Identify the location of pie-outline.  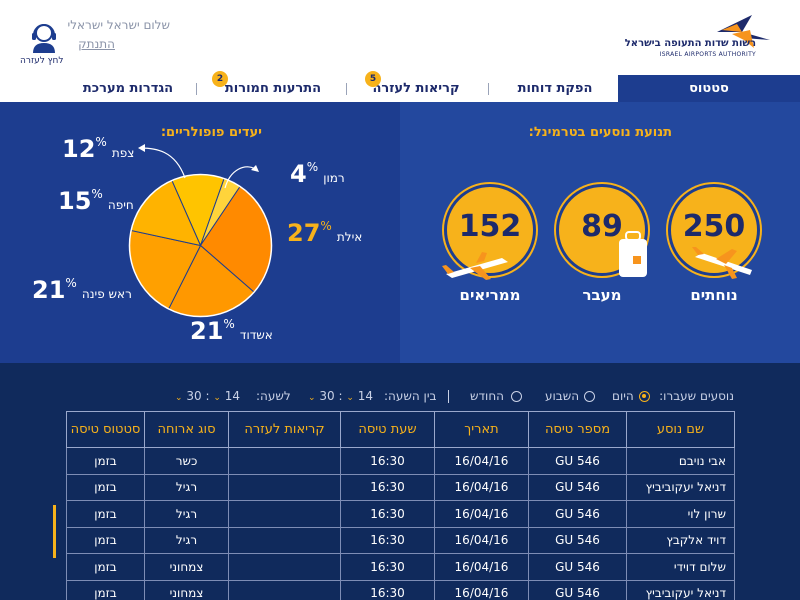
(200, 245).